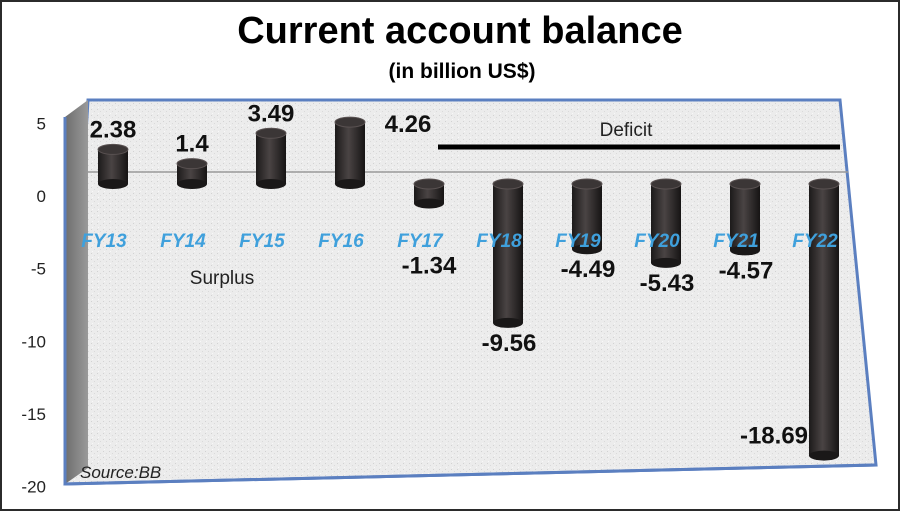  Describe the element at coordinates (262, 241) in the screenshot. I see `category-label: FY15` at that location.